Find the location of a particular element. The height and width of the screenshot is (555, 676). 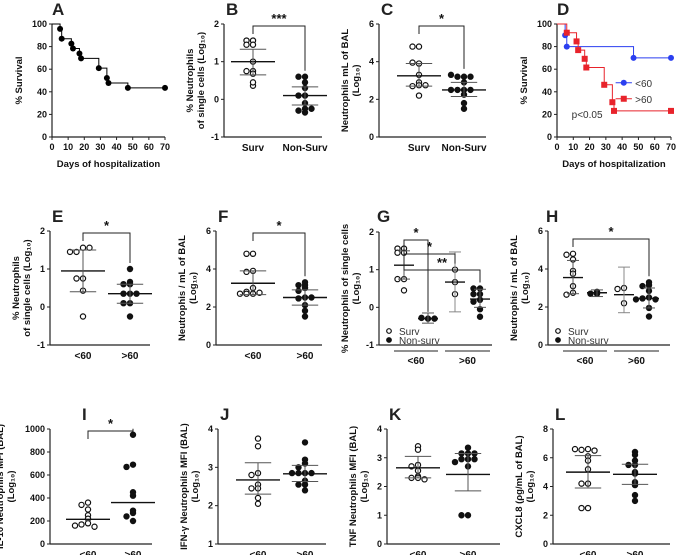

panel-label: F is located at coordinates (223, 216).